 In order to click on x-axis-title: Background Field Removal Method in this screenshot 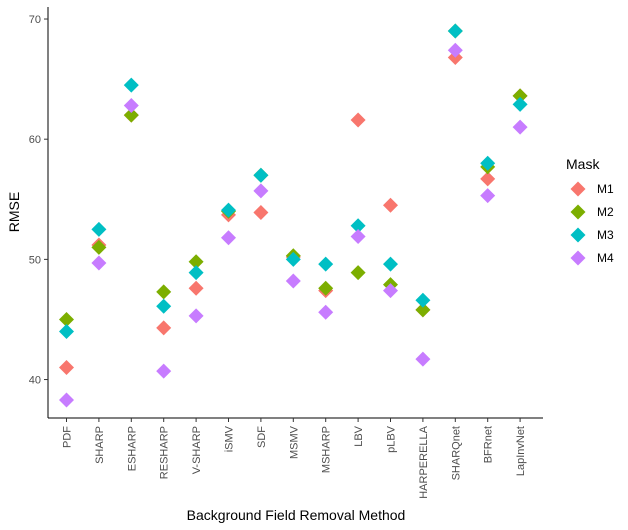, I will do `click(296, 515)`.